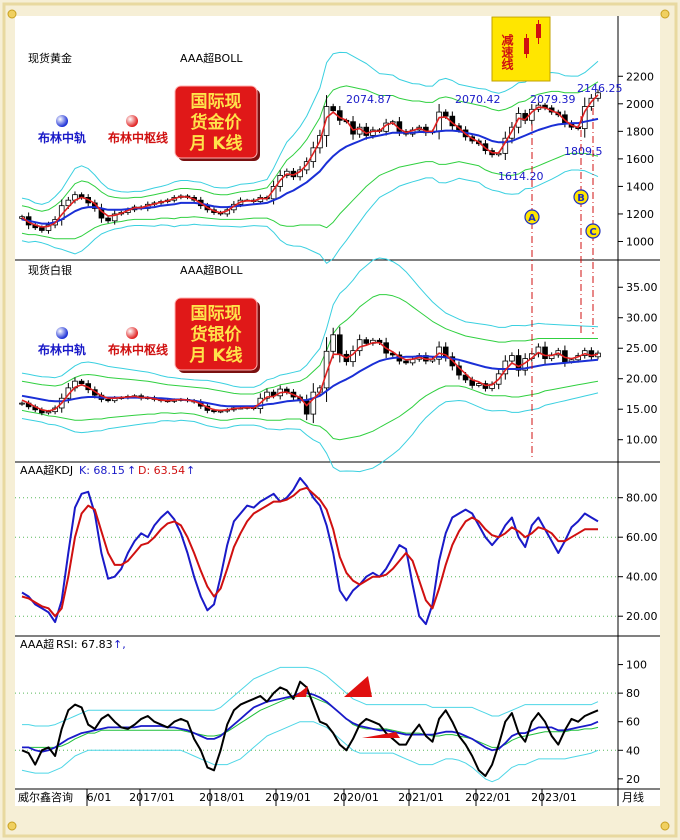 The width and height of the screenshot is (680, 840). What do you see at coordinates (45, 797) in the screenshot?
I see `source-label: 威尔鑫咨询` at bounding box center [45, 797].